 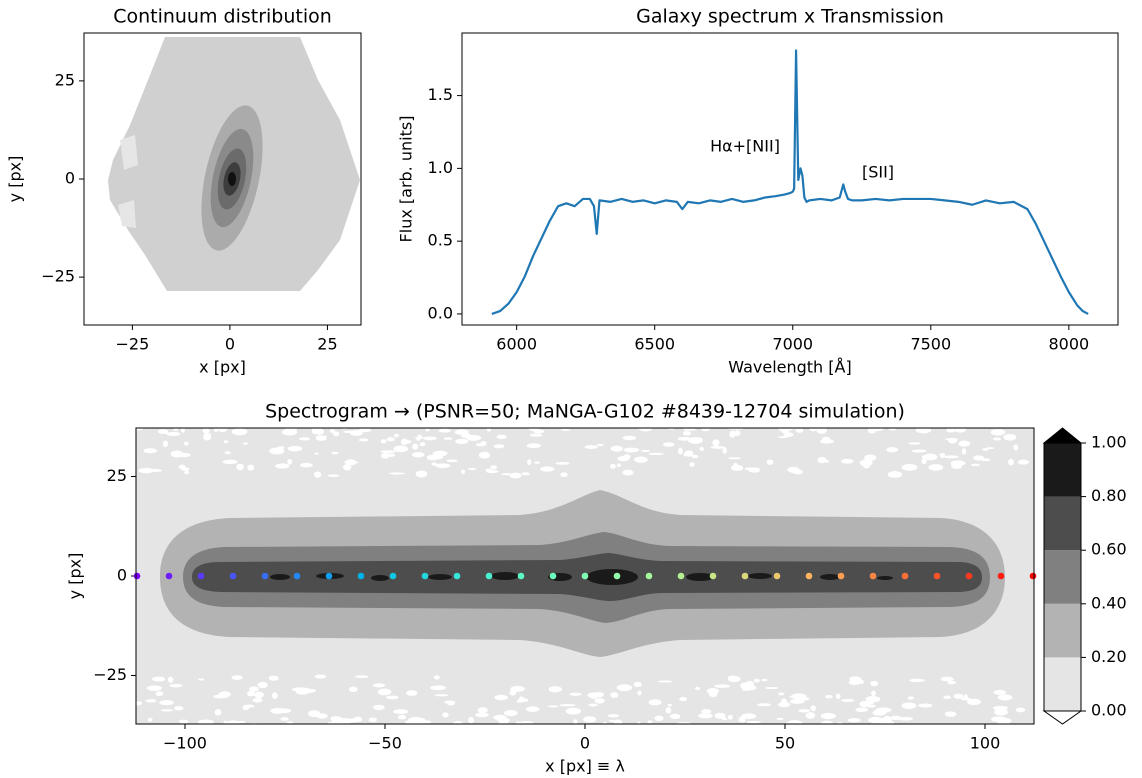 What do you see at coordinates (1109, 710) in the screenshot?
I see `colorbar-tick-label: 0.00` at bounding box center [1109, 710].